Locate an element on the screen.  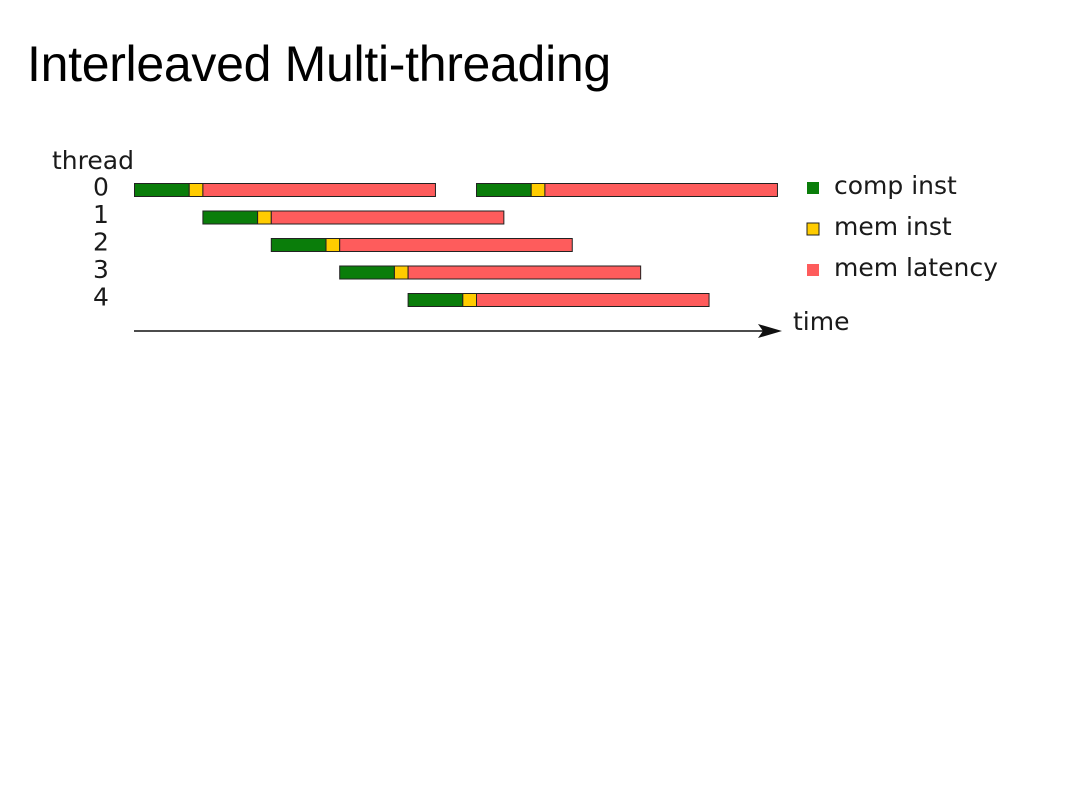
legend-swatch-mem-inst is located at coordinates (813, 229).